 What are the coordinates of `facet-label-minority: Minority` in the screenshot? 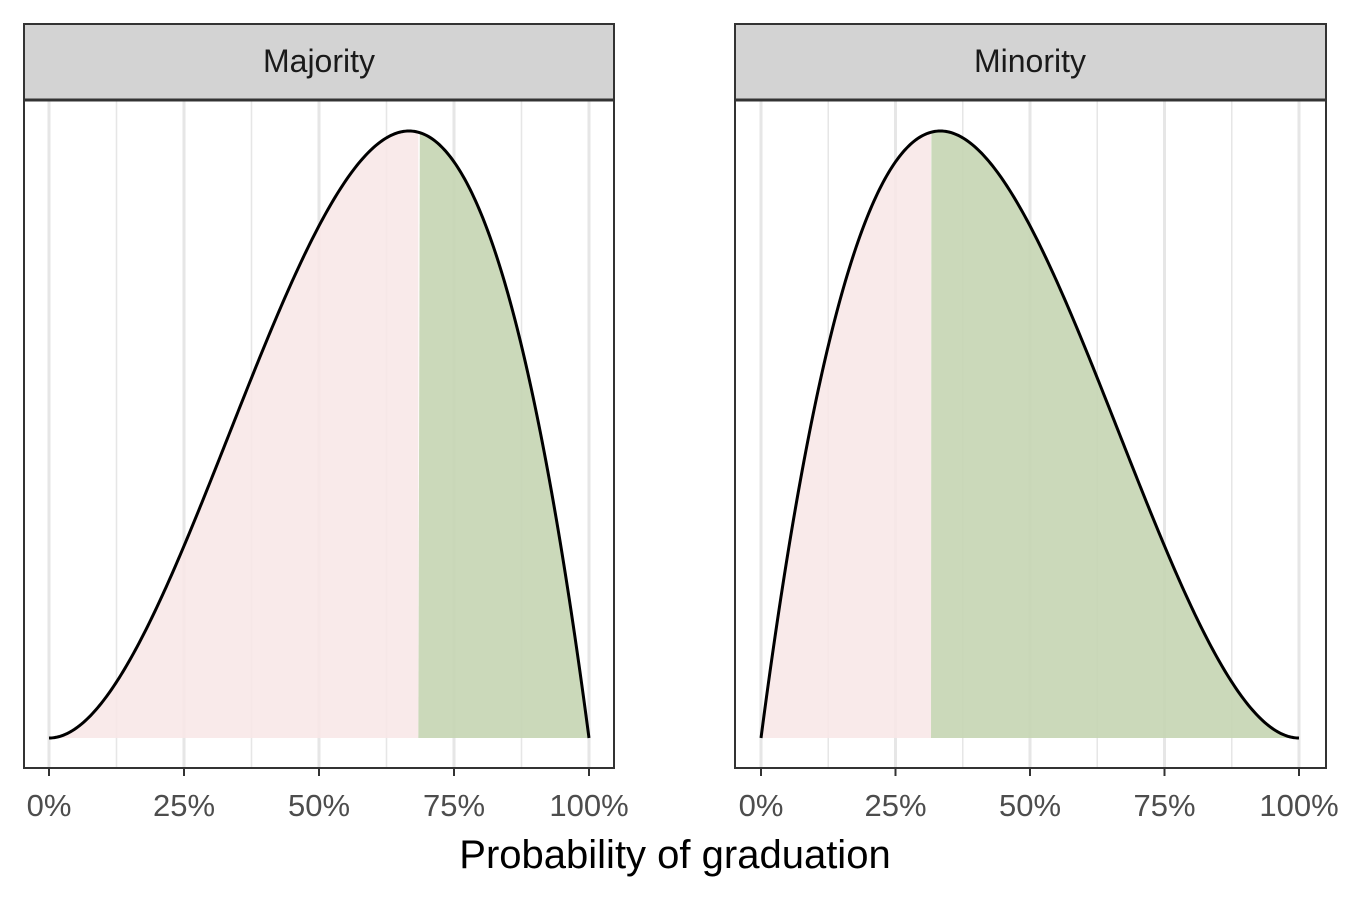 It's located at (1030, 61).